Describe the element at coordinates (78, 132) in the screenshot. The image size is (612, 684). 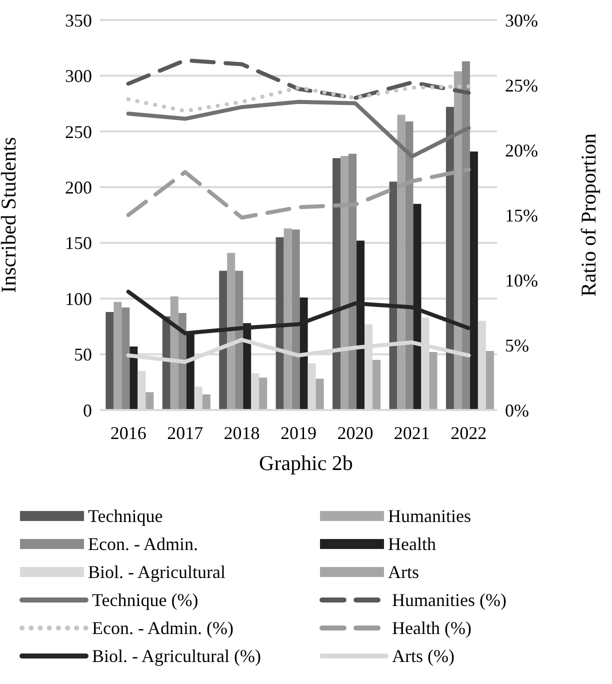
I see `y-tick-label: 250` at that location.